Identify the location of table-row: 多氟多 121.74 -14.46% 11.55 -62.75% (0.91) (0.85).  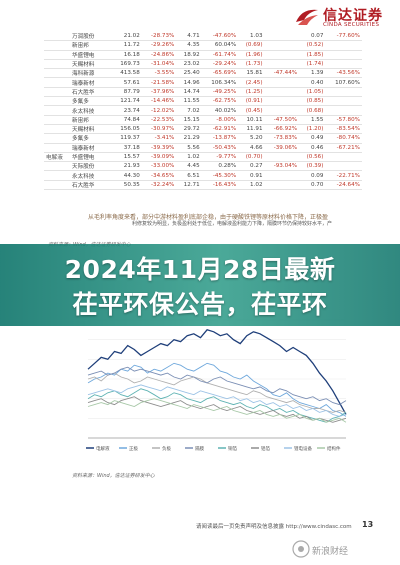
(203, 101).